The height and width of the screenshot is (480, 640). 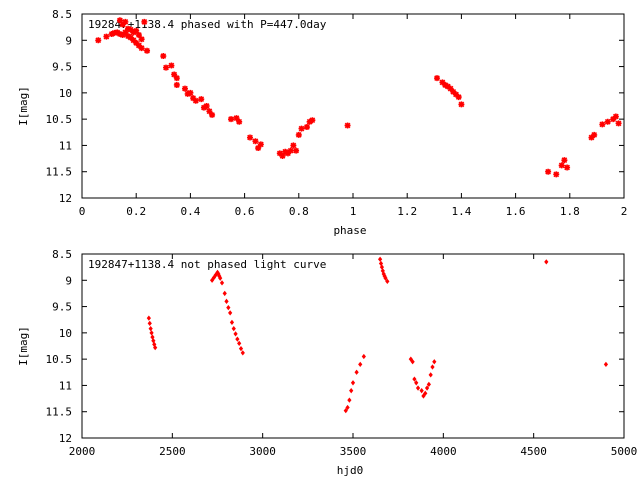 What do you see at coordinates (136, 211) in the screenshot?
I see `phased-x-tick-label: 0.2` at bounding box center [136, 211].